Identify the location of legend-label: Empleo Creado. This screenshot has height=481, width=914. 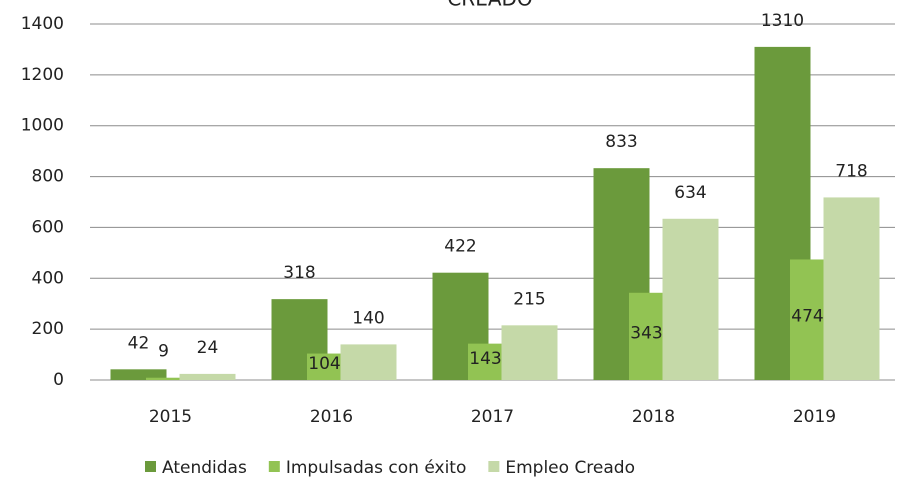
(570, 468).